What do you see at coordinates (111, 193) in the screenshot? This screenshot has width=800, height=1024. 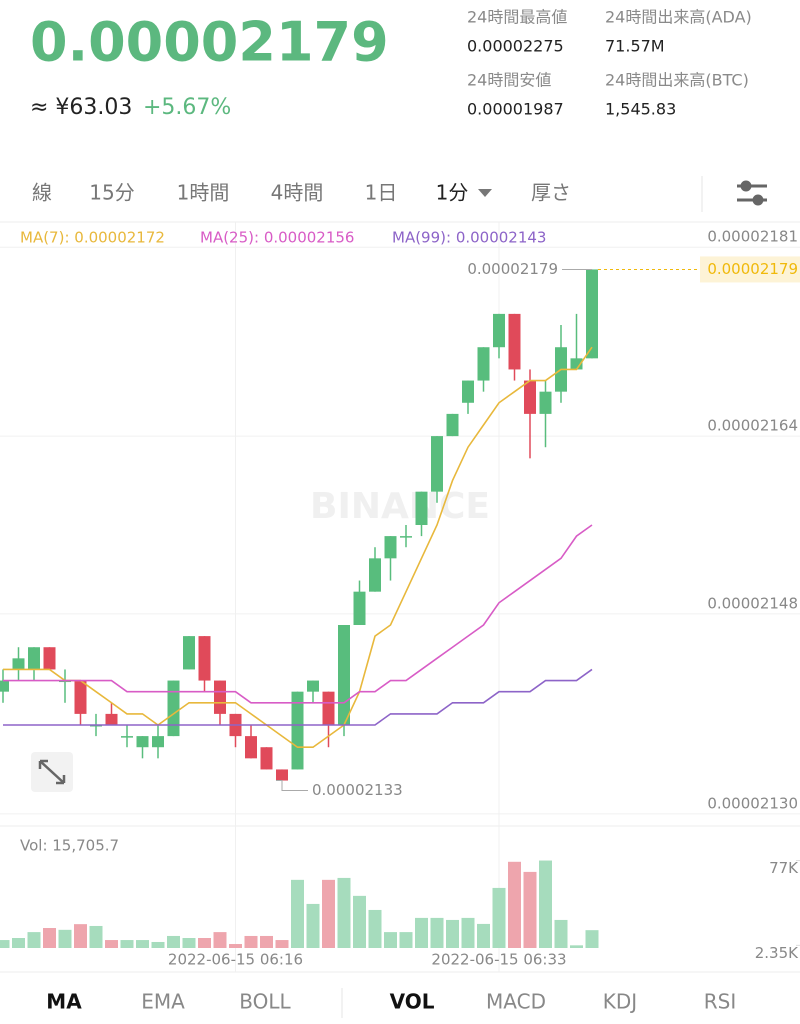 I see `timeframe-tab: 15分` at bounding box center [111, 193].